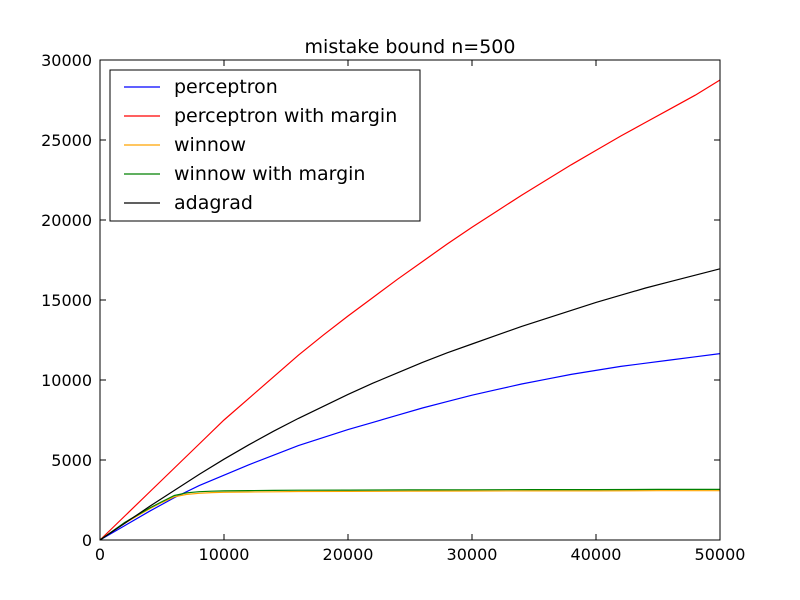 This screenshot has width=800, height=600. What do you see at coordinates (66, 220) in the screenshot?
I see `y-tick-label: 20000` at bounding box center [66, 220].